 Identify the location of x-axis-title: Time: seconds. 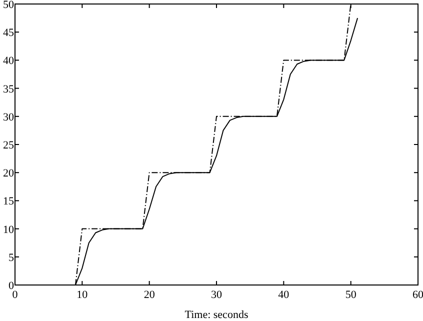
(216, 315).